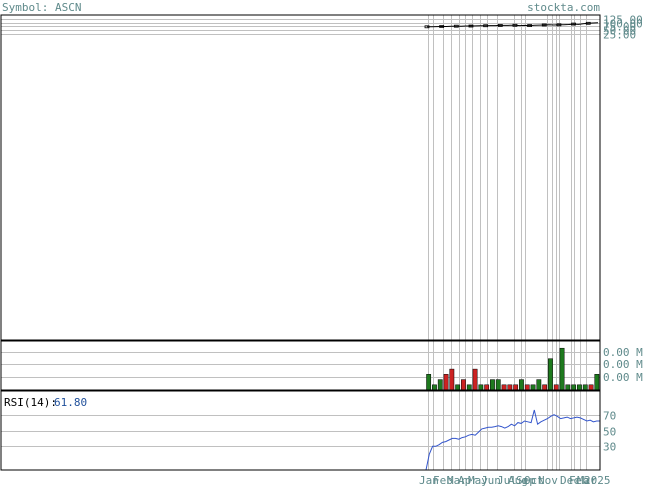 The height and width of the screenshot is (486, 655). I want to click on x-tick-label: Jan, so click(429, 480).